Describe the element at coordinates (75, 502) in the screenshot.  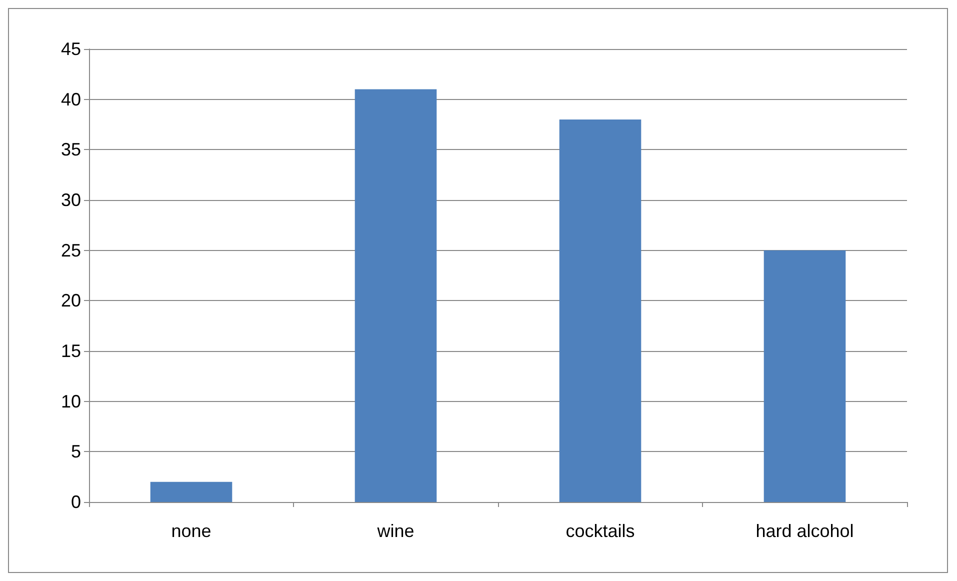
I see `y-tick-label: 0` at that location.